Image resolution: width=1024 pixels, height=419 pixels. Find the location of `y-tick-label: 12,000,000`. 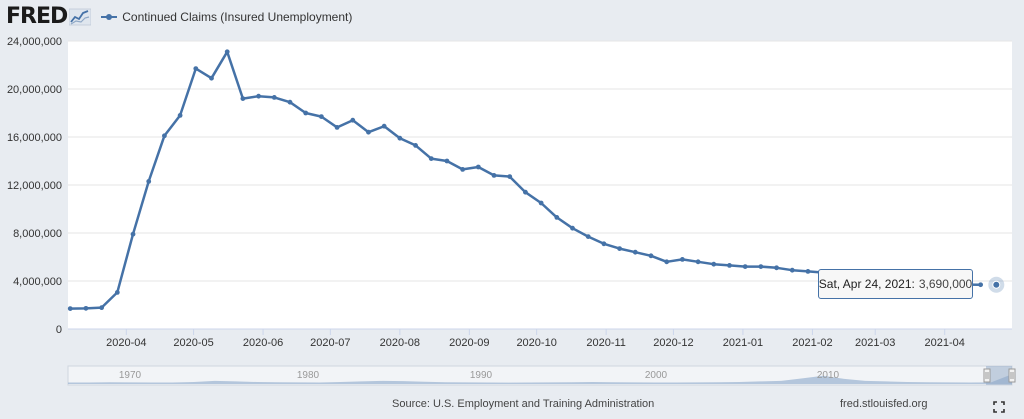

y-tick-label: 12,000,000 is located at coordinates (34, 186).